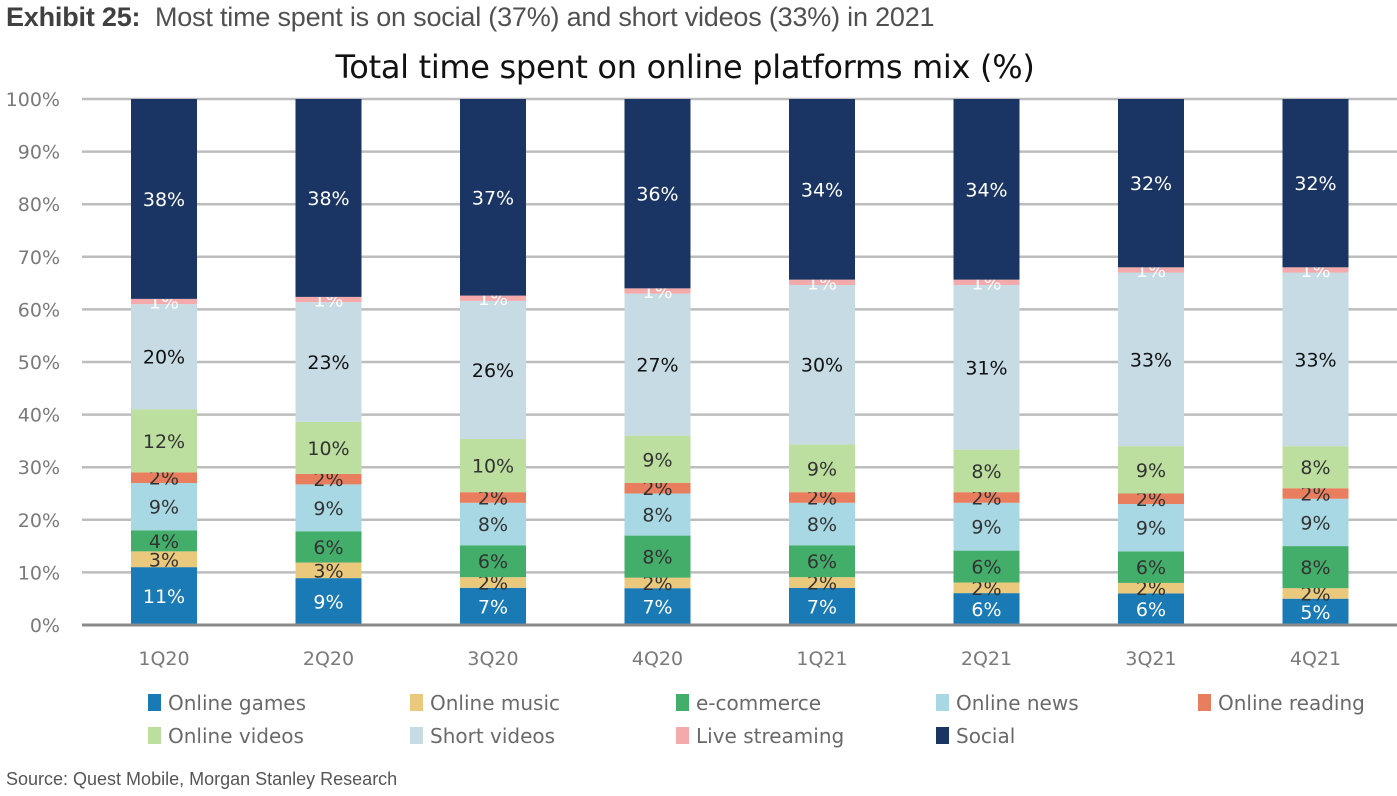 The width and height of the screenshot is (1397, 796). I want to click on y-tick-label: 10%, so click(39, 573).